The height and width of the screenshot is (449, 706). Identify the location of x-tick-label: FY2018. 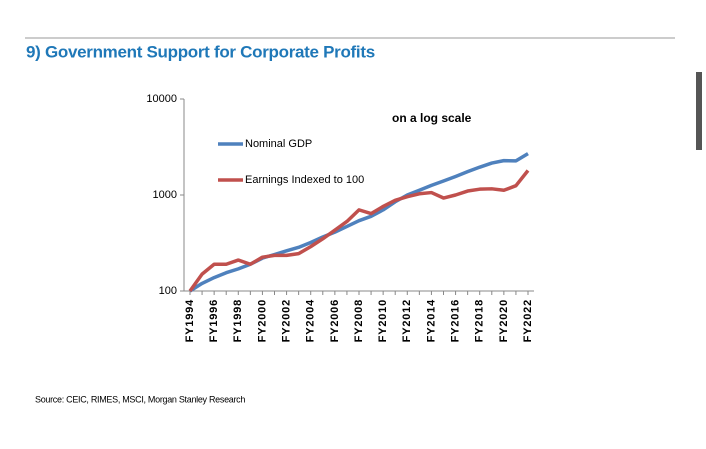
(480, 320).